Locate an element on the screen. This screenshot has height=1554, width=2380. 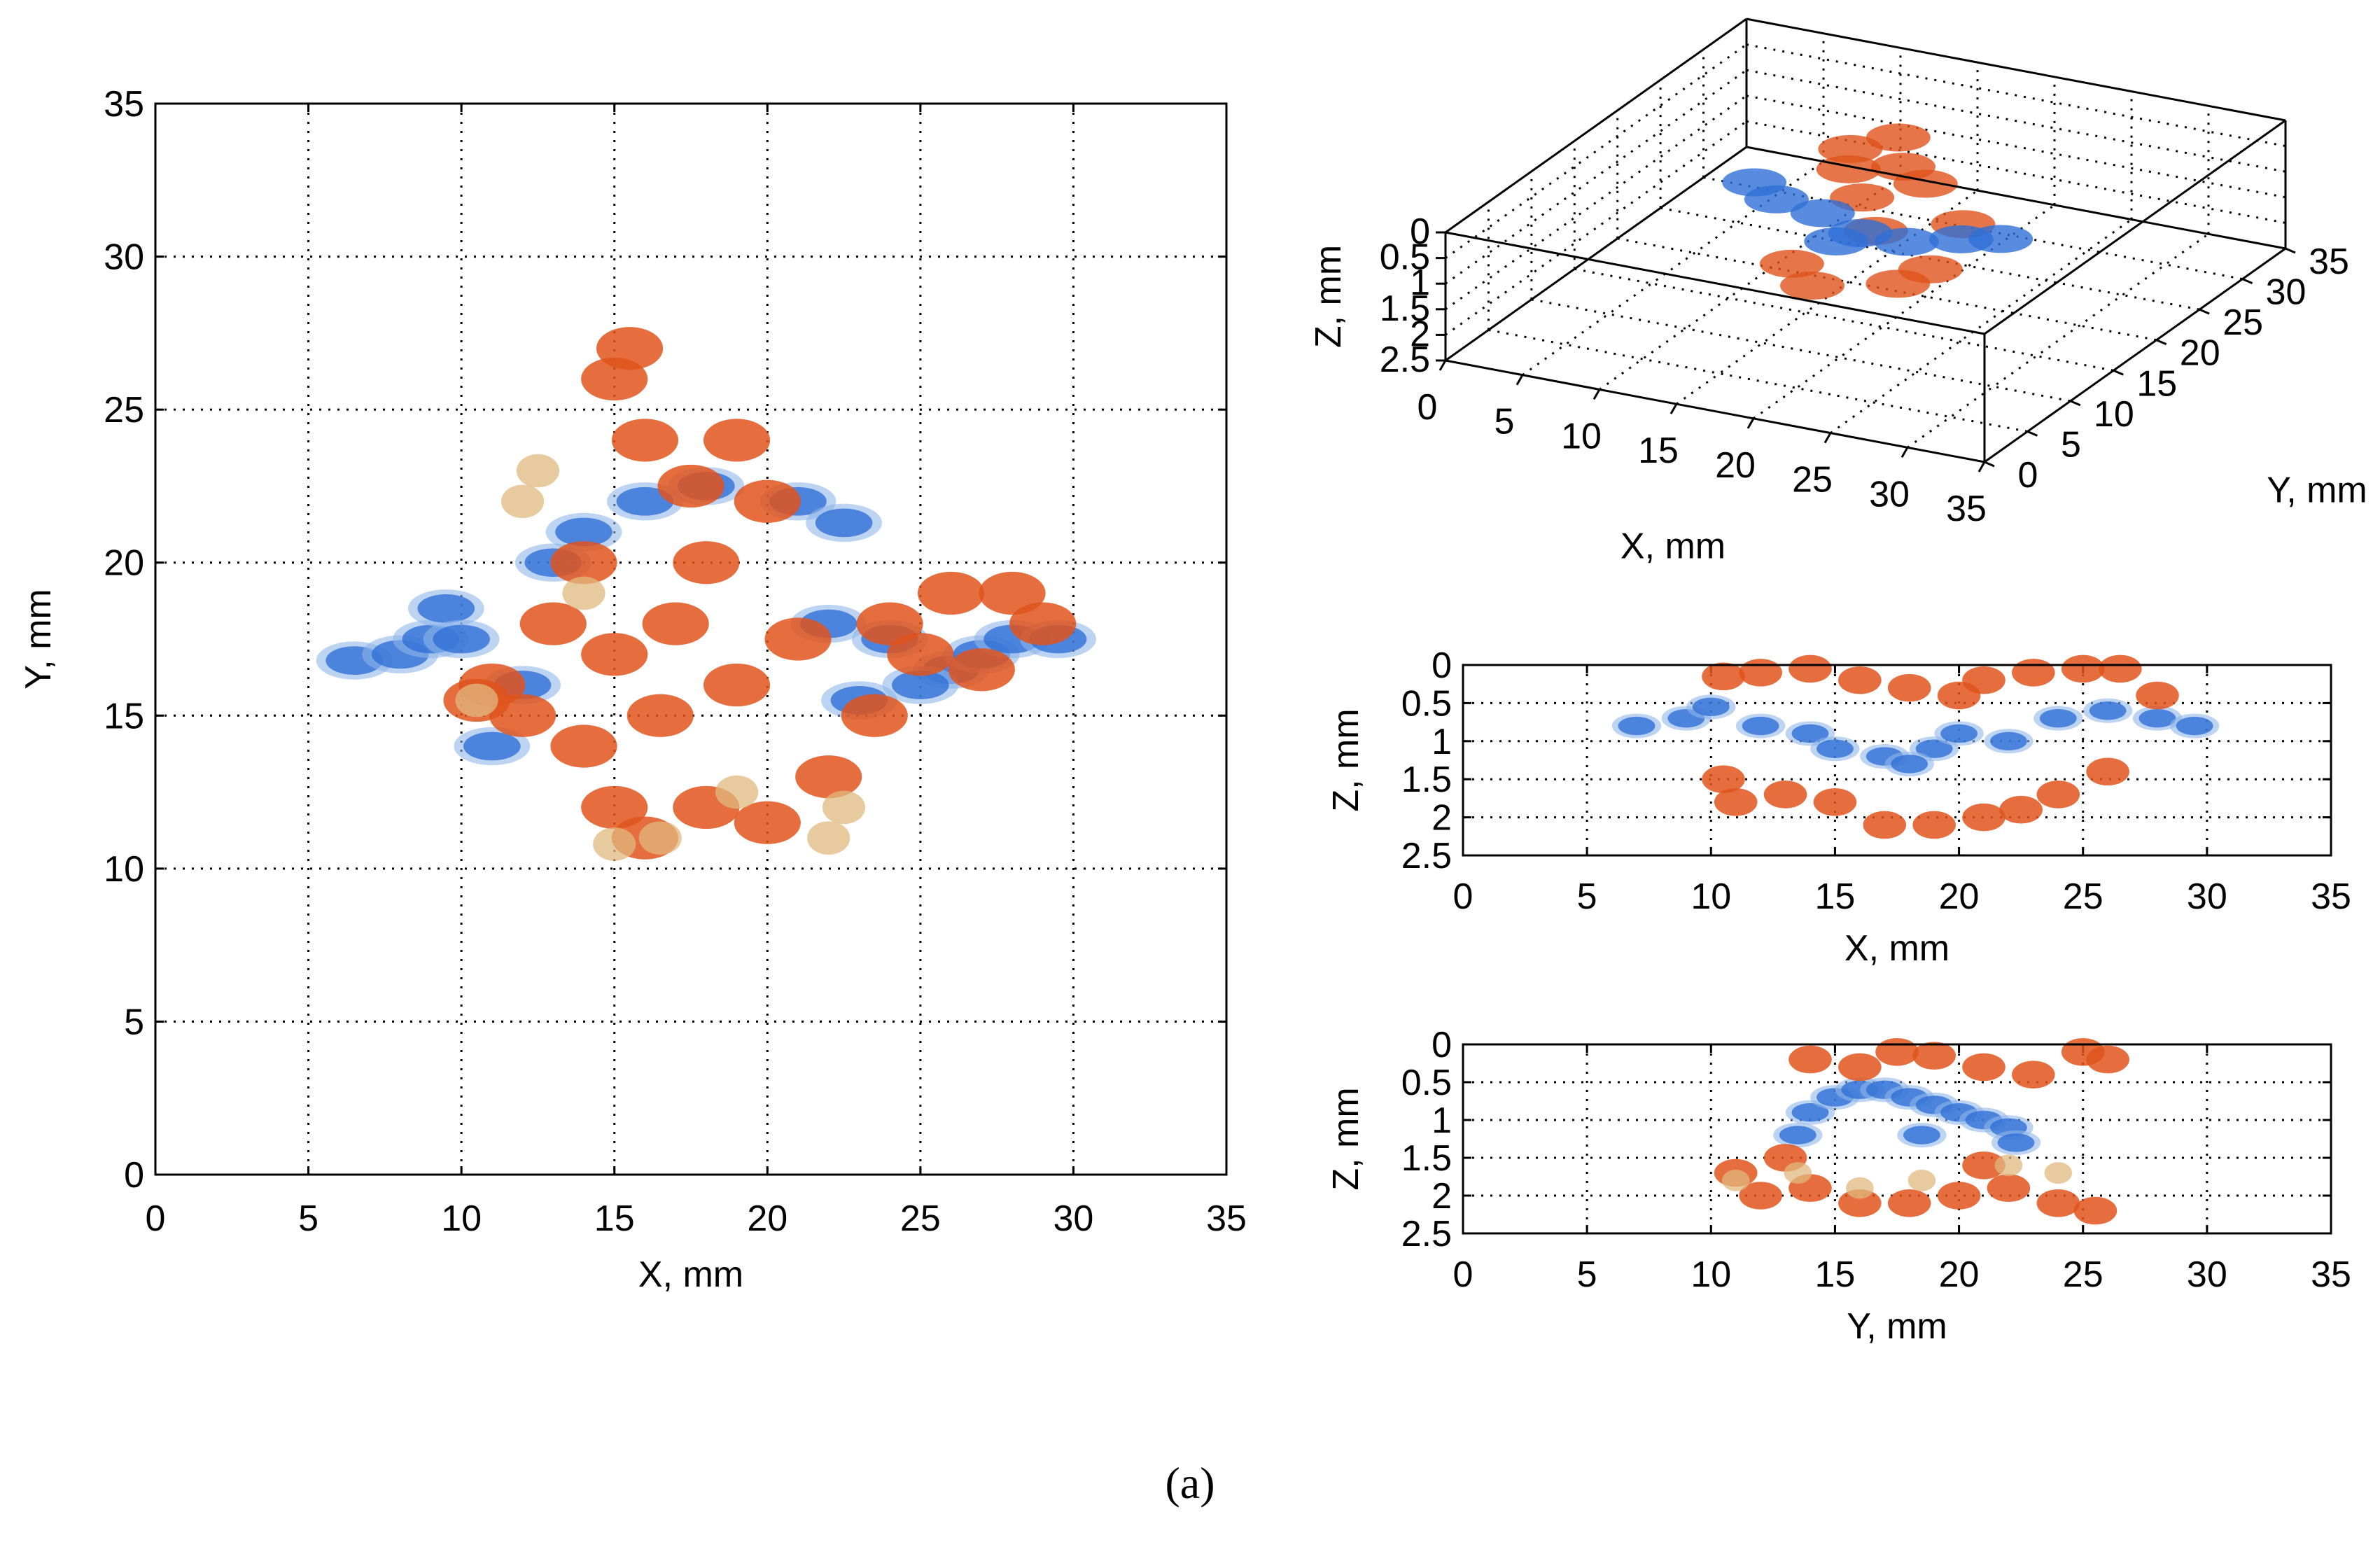
series-3d is located at coordinates (1877, 212).